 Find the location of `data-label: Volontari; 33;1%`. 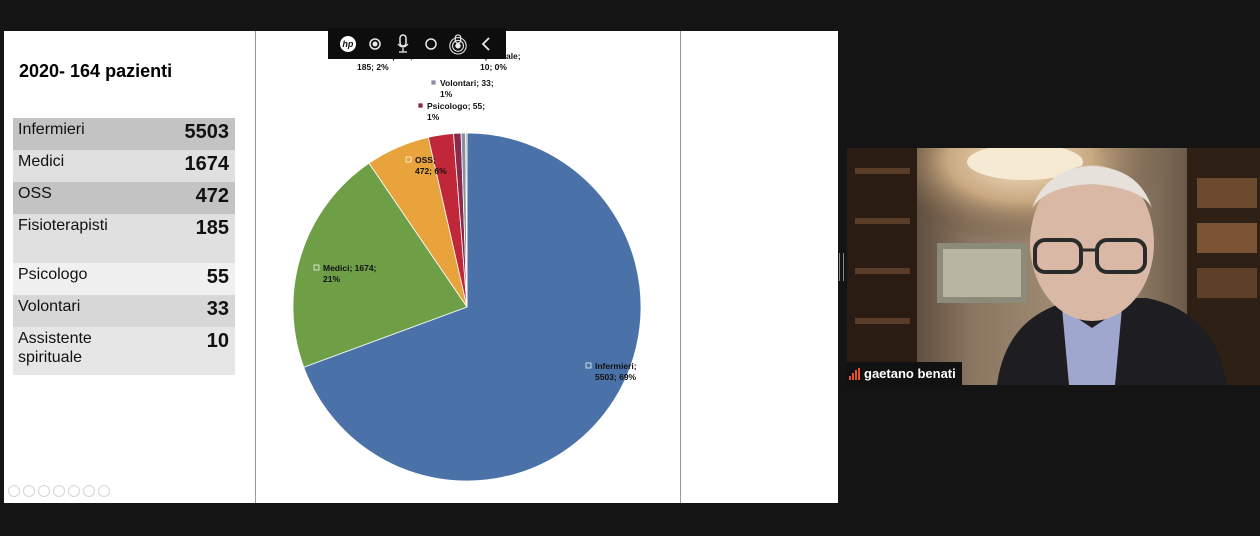

data-label: Volontari; 33;1% is located at coordinates (462, 88).